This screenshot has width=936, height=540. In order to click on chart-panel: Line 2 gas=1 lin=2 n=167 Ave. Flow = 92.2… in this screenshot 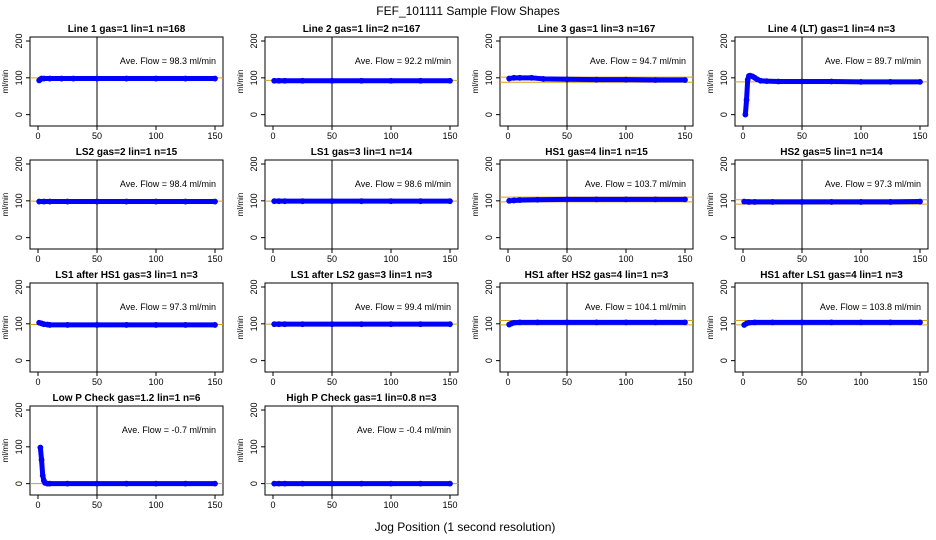, I will do `click(347, 82)`.